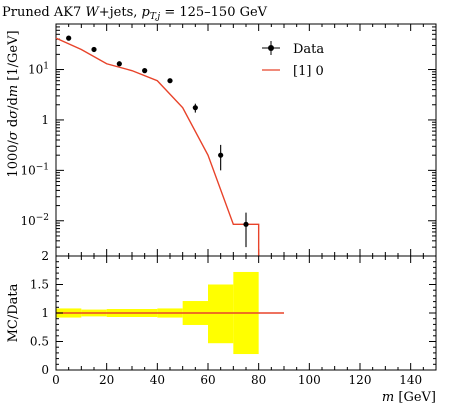  Describe the element at coordinates (410, 380) in the screenshot. I see `x-tick-label: 140` at that location.